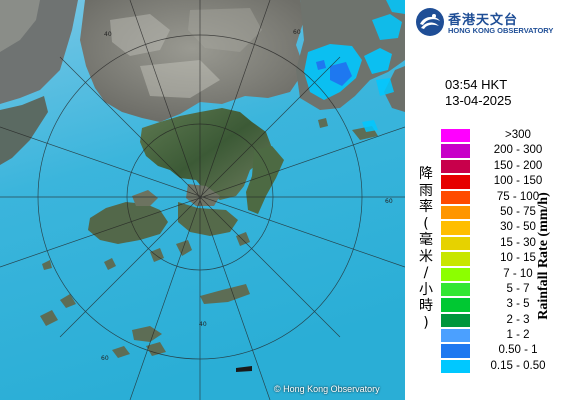 The image size is (577, 400). I want to click on legend-title-cn-char: 率, so click(426, 207).